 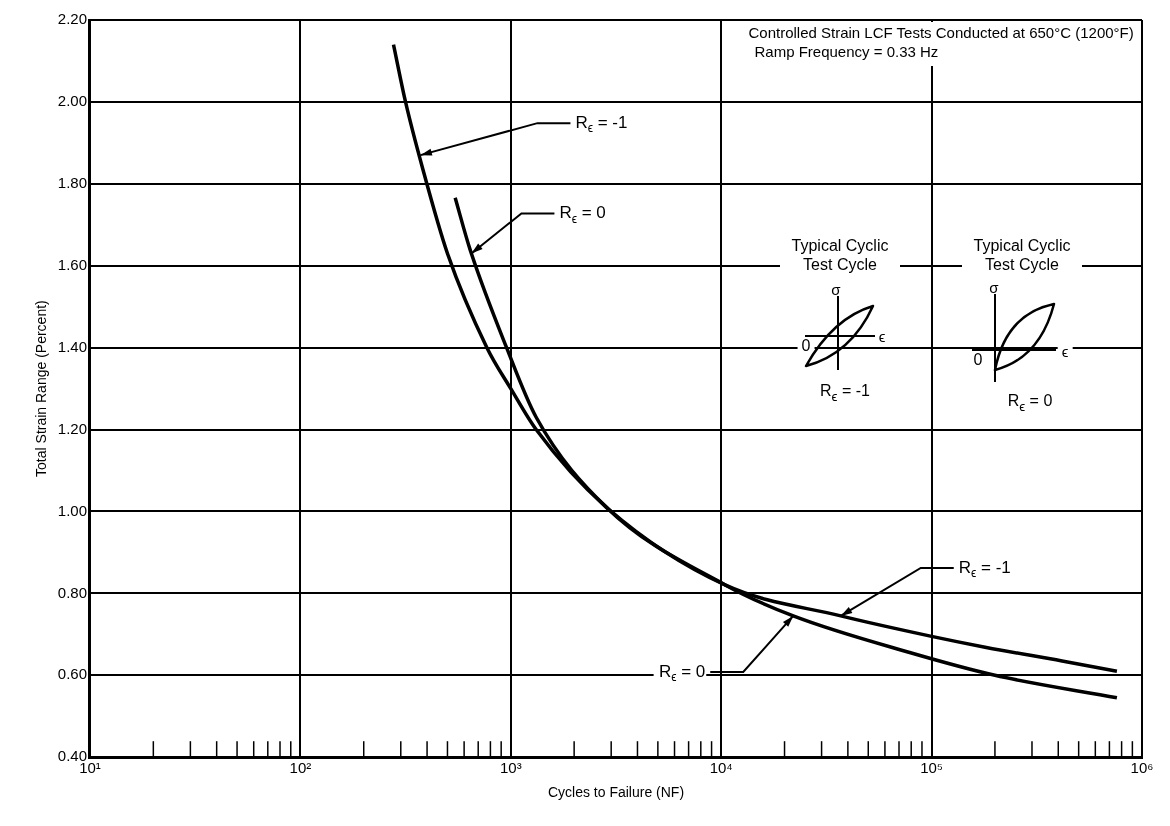 I want to click on x-tick-label: 10², so click(x=300, y=768).